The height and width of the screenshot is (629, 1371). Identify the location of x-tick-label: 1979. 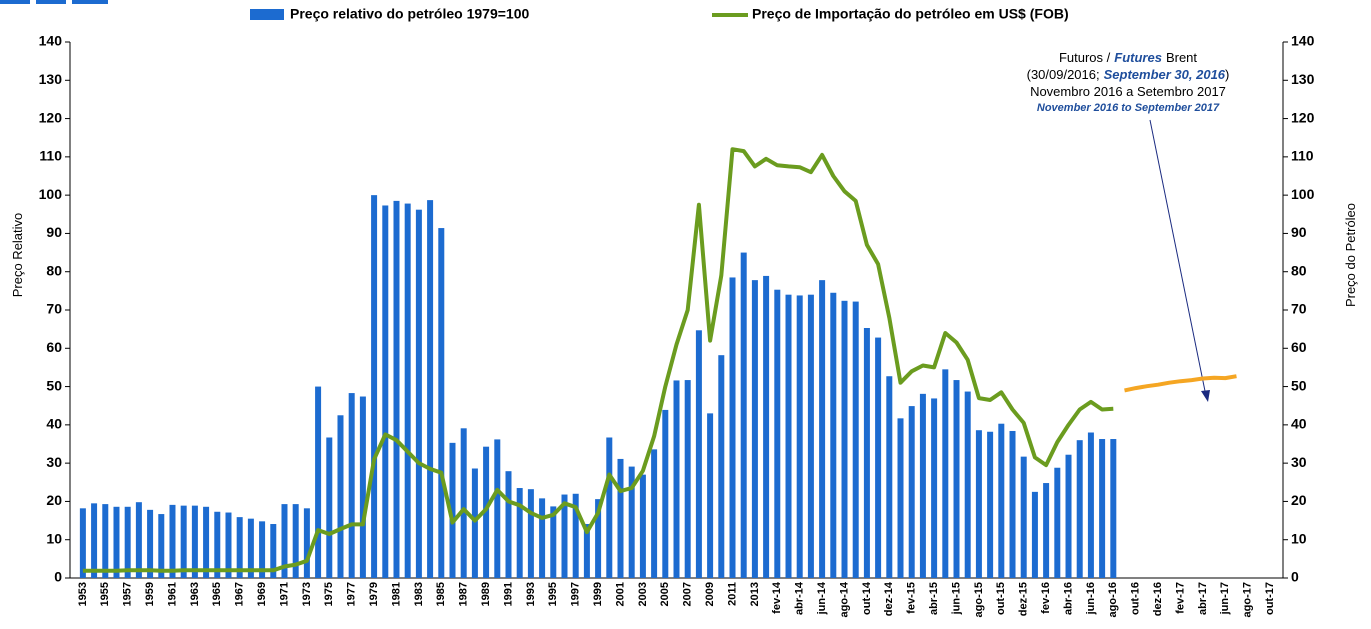
(374, 594).